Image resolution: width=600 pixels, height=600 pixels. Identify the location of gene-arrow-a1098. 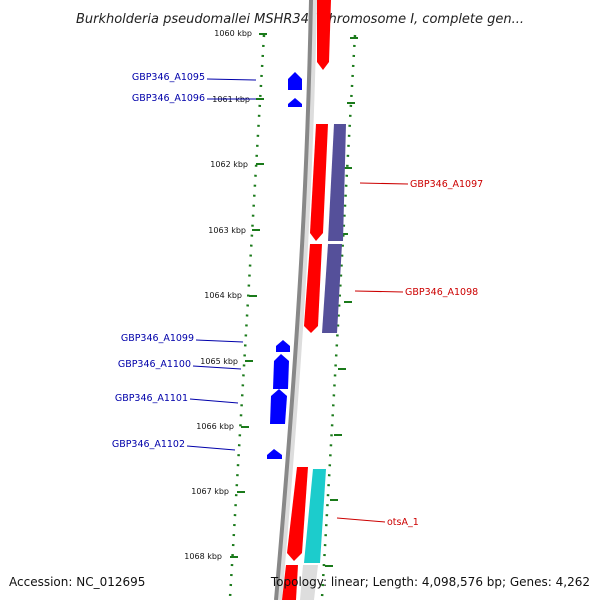
(313, 288).